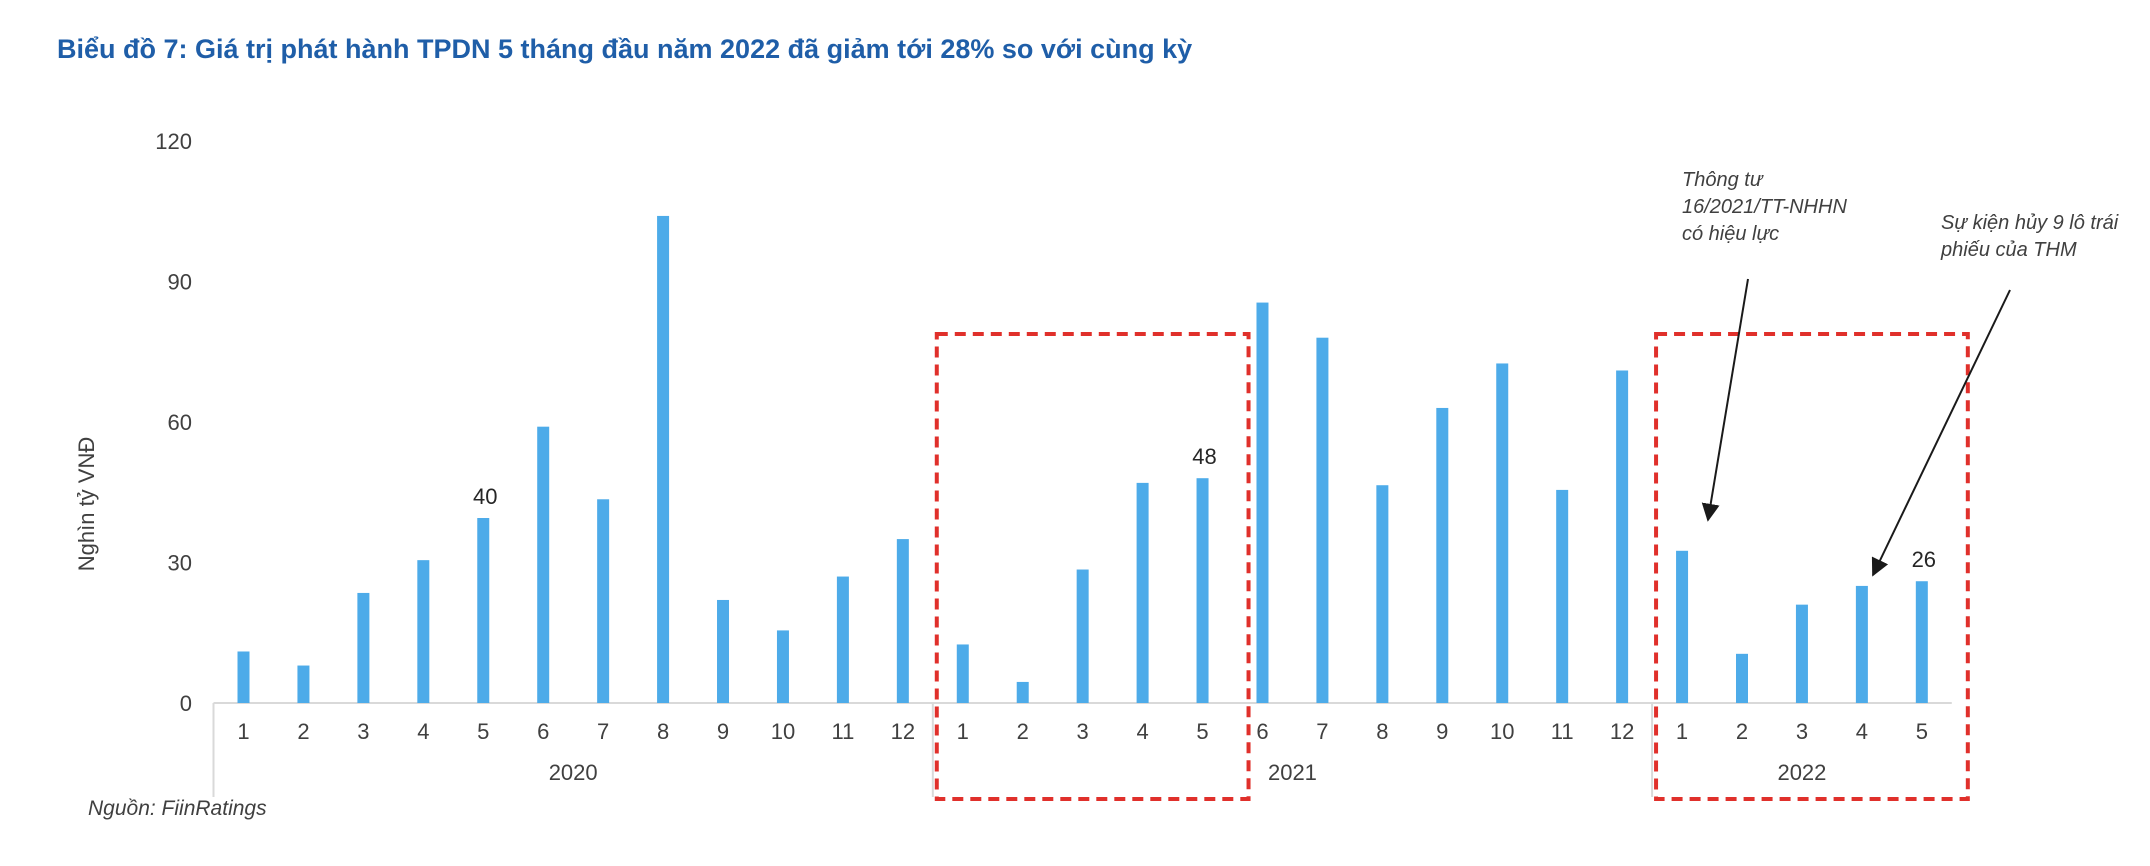 This screenshot has height=866, width=2150. I want to click on data-label: 26, so click(1924, 559).